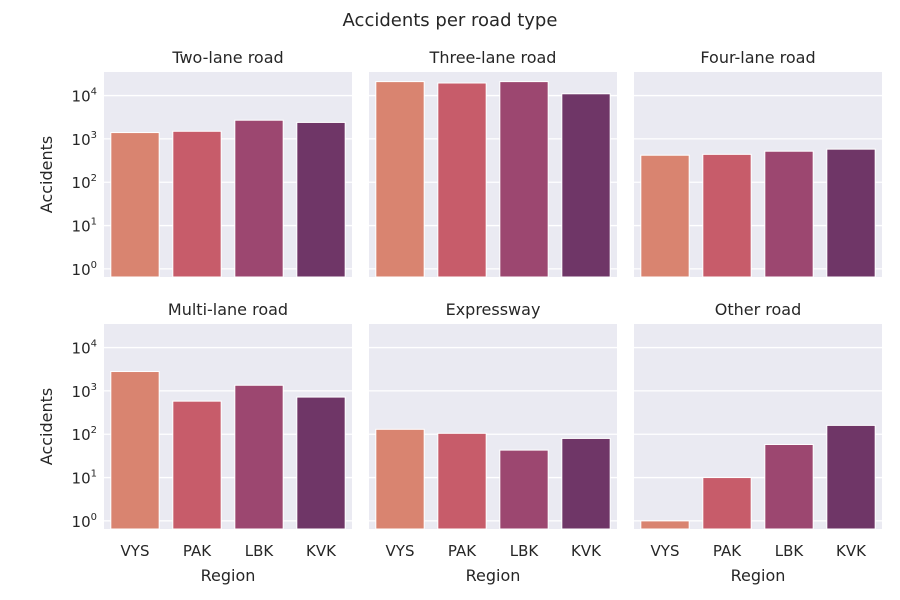 The image size is (900, 600). What do you see at coordinates (227, 57) in the screenshot?
I see `panel-title: Two-lane road` at bounding box center [227, 57].